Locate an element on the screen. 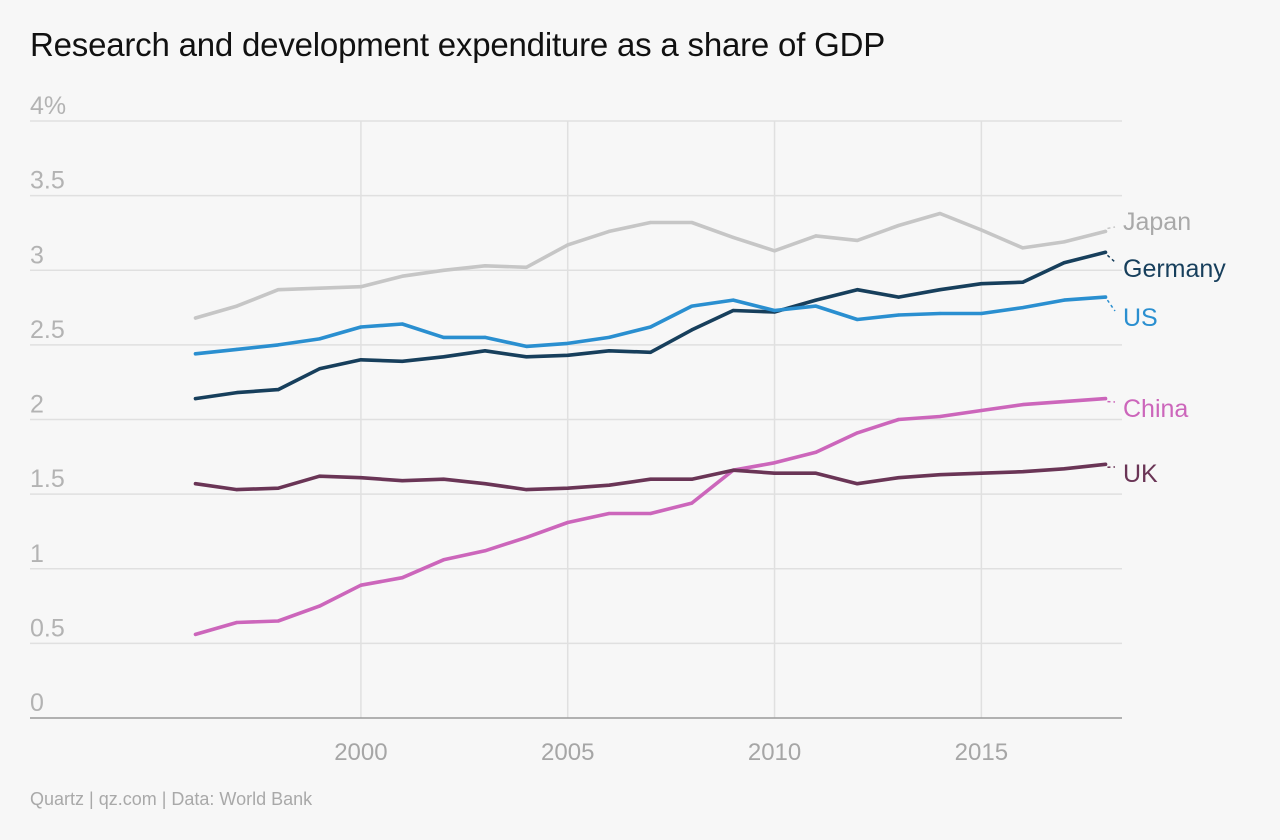 Image resolution: width=1280 pixels, height=840 pixels. source-credit: Quartz | qz.com | Data: World Bank is located at coordinates (171, 799).